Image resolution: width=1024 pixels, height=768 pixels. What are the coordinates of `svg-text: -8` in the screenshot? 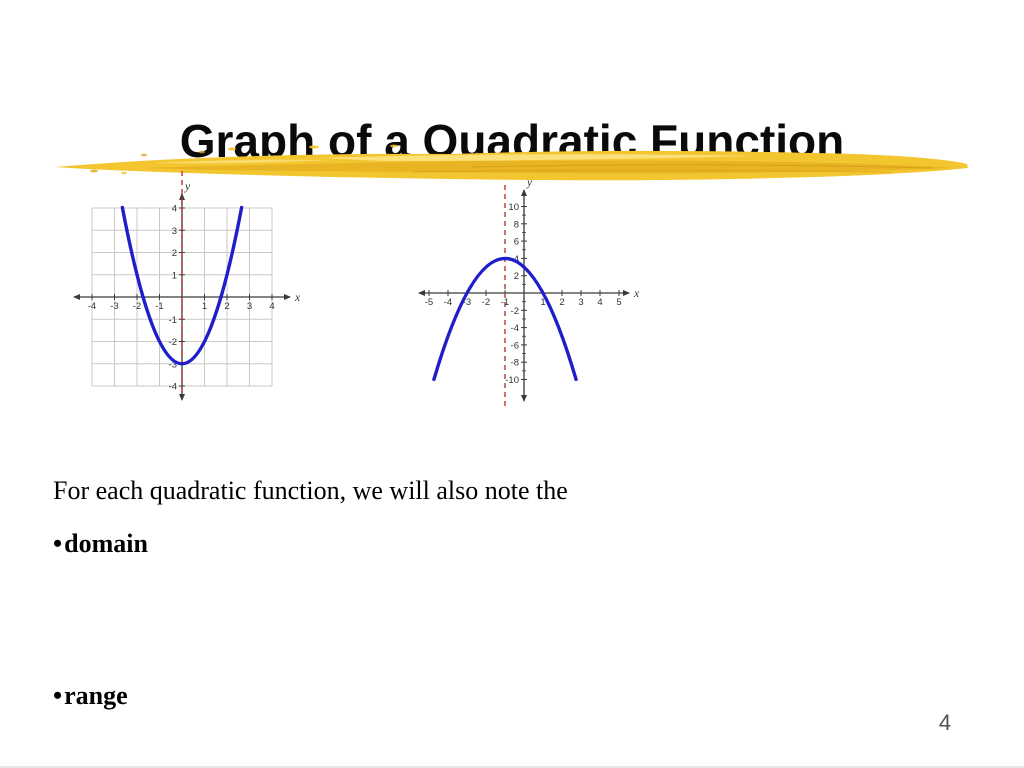 It's located at (515, 363).